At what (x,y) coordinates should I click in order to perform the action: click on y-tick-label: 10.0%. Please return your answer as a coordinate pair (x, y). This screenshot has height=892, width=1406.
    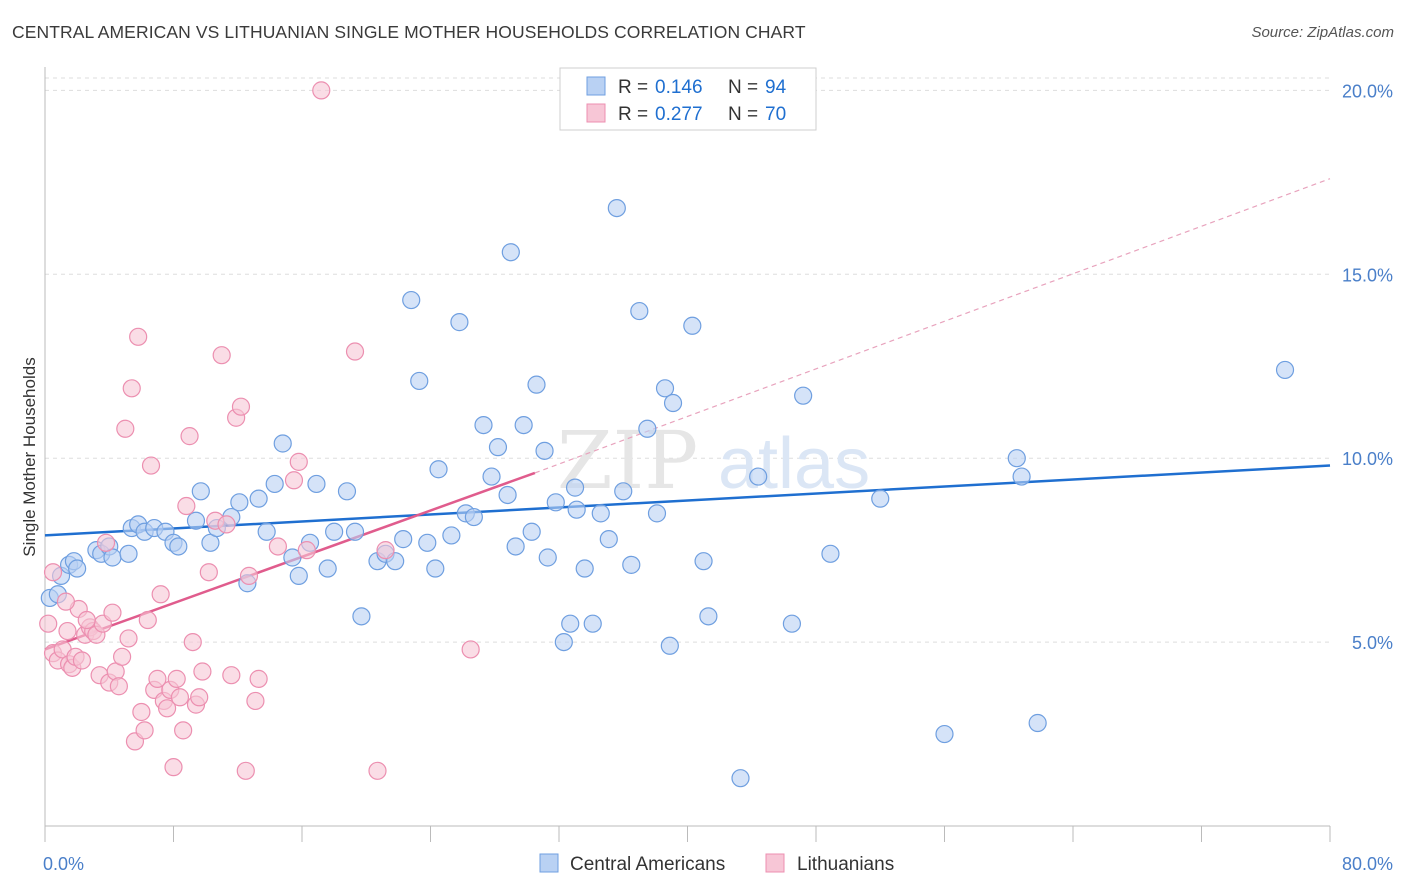
    Looking at the image, I should click on (1367, 459).